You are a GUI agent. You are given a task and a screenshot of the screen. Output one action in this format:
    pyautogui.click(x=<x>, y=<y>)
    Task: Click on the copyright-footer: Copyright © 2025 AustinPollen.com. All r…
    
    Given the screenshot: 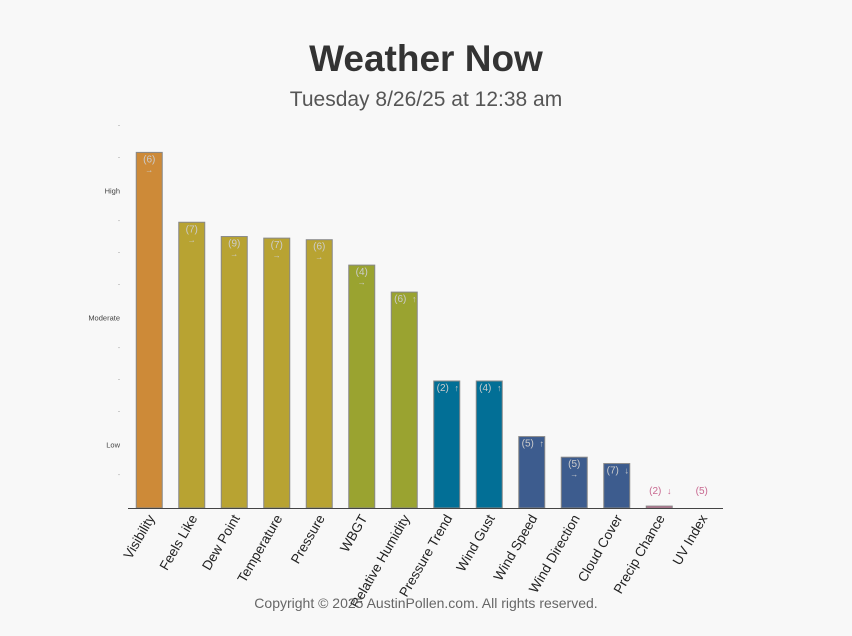 What is the action you would take?
    pyautogui.click(x=426, y=603)
    